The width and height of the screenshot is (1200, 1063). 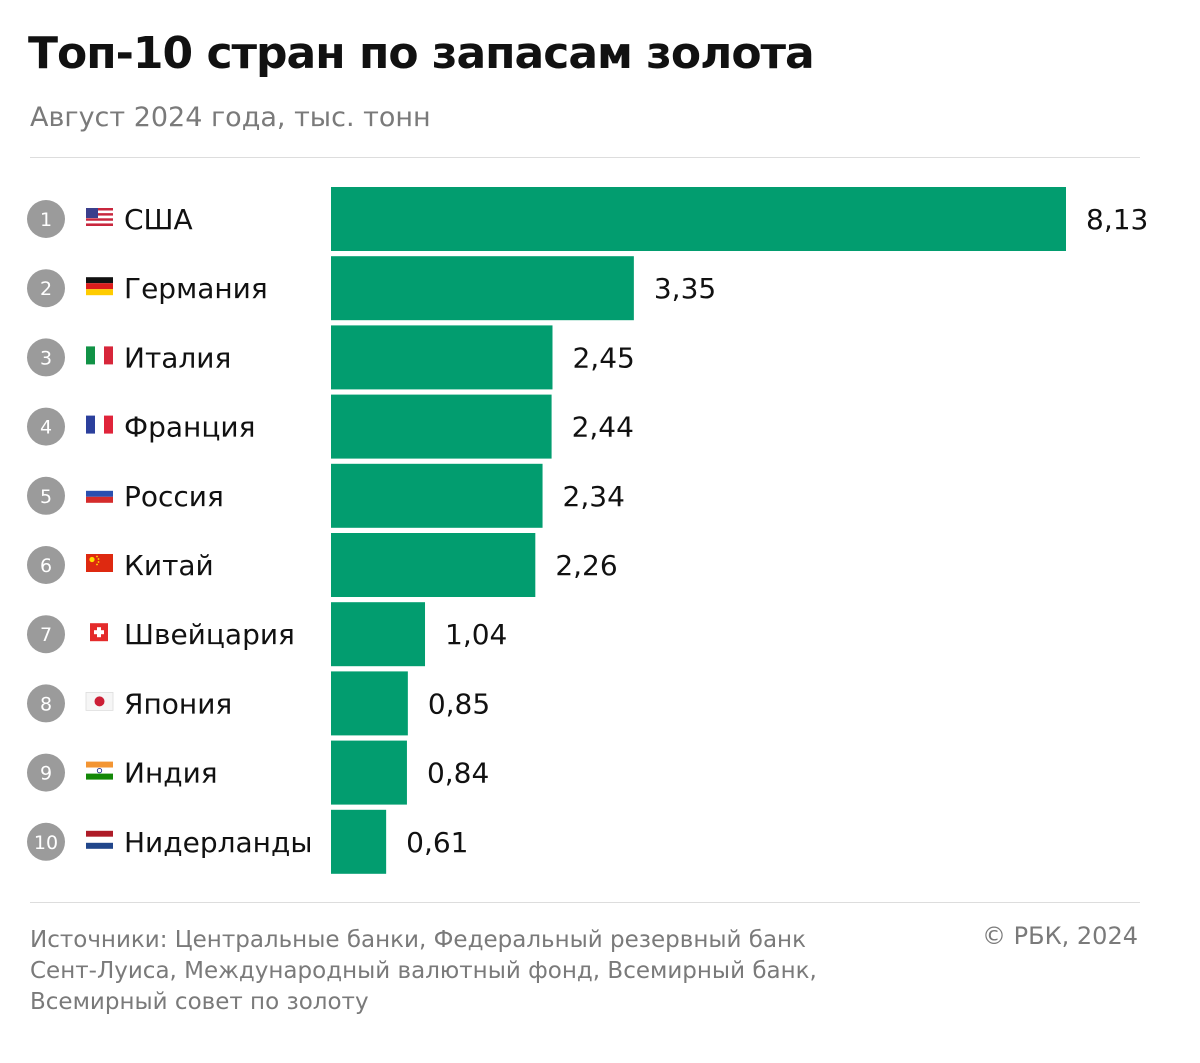 I want to click on flag-usa-icon, so click(x=99, y=217).